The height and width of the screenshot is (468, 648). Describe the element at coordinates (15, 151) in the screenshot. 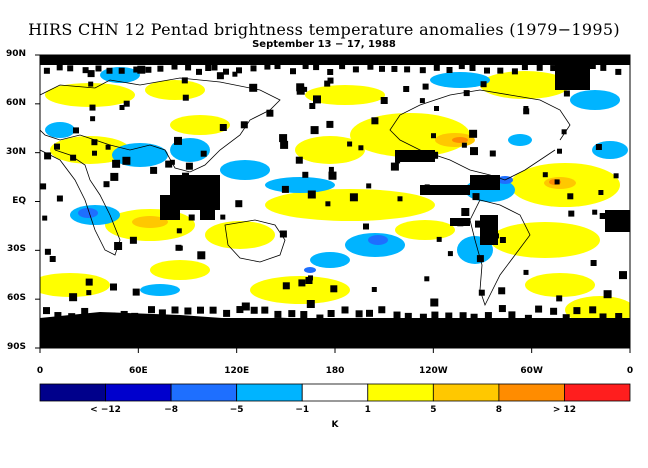

I see `latitude-label: 30N` at that location.